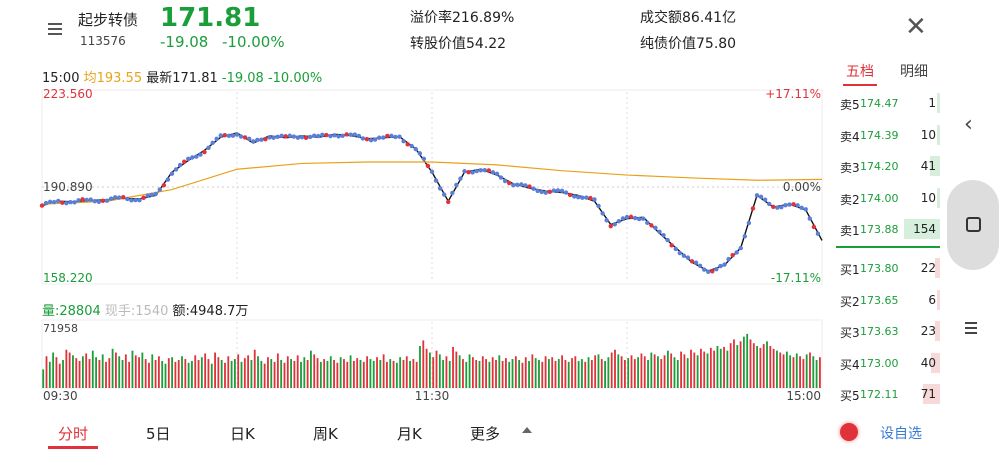 The height and width of the screenshot is (450, 1000). I want to click on level-volume: 71, so click(928, 394).